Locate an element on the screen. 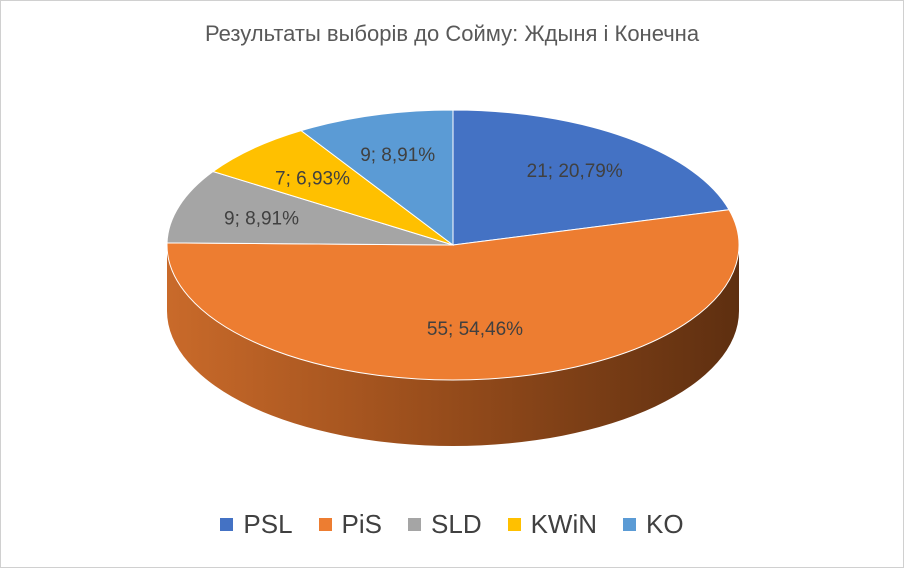  pie-slice-kwin is located at coordinates (332, 188).